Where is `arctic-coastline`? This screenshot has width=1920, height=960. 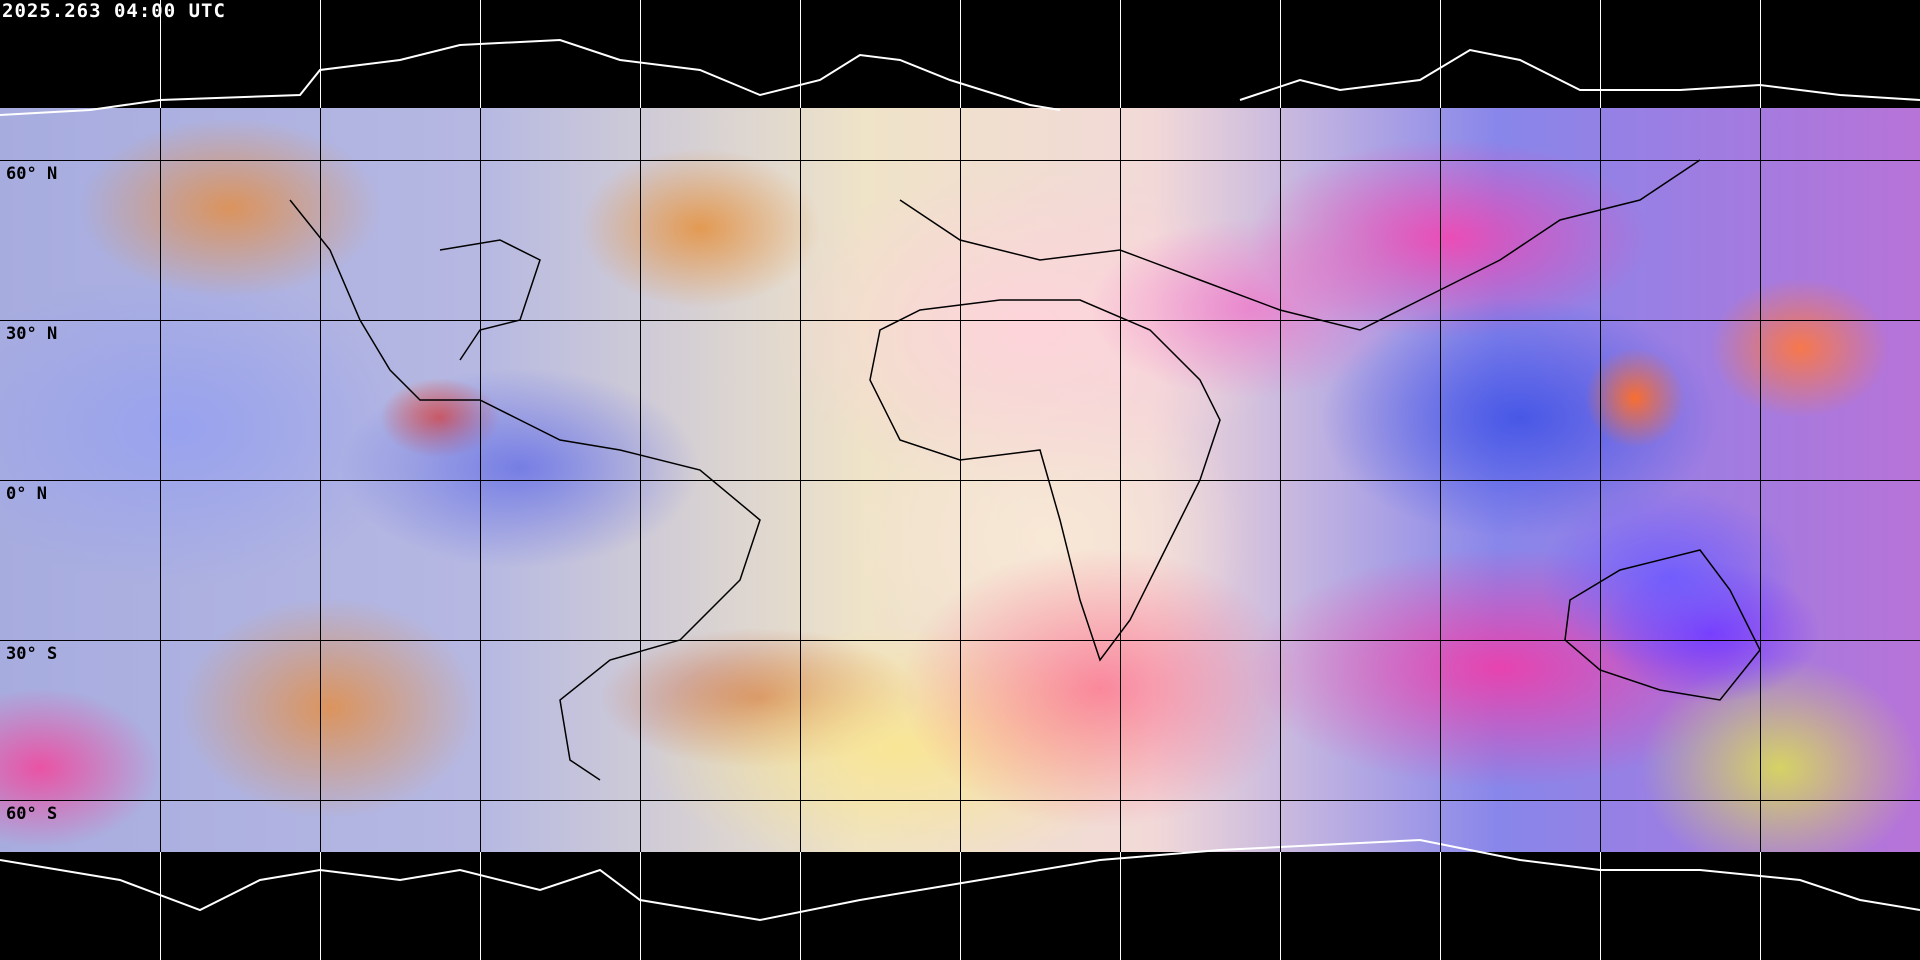 arctic-coastline is located at coordinates (960, 77).